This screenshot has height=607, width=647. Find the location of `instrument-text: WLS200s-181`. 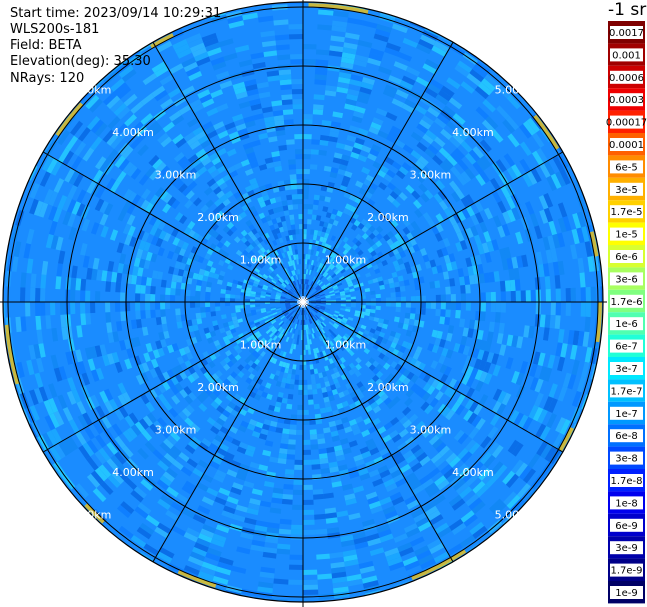

instrument-text: WLS200s-181 is located at coordinates (55, 29).